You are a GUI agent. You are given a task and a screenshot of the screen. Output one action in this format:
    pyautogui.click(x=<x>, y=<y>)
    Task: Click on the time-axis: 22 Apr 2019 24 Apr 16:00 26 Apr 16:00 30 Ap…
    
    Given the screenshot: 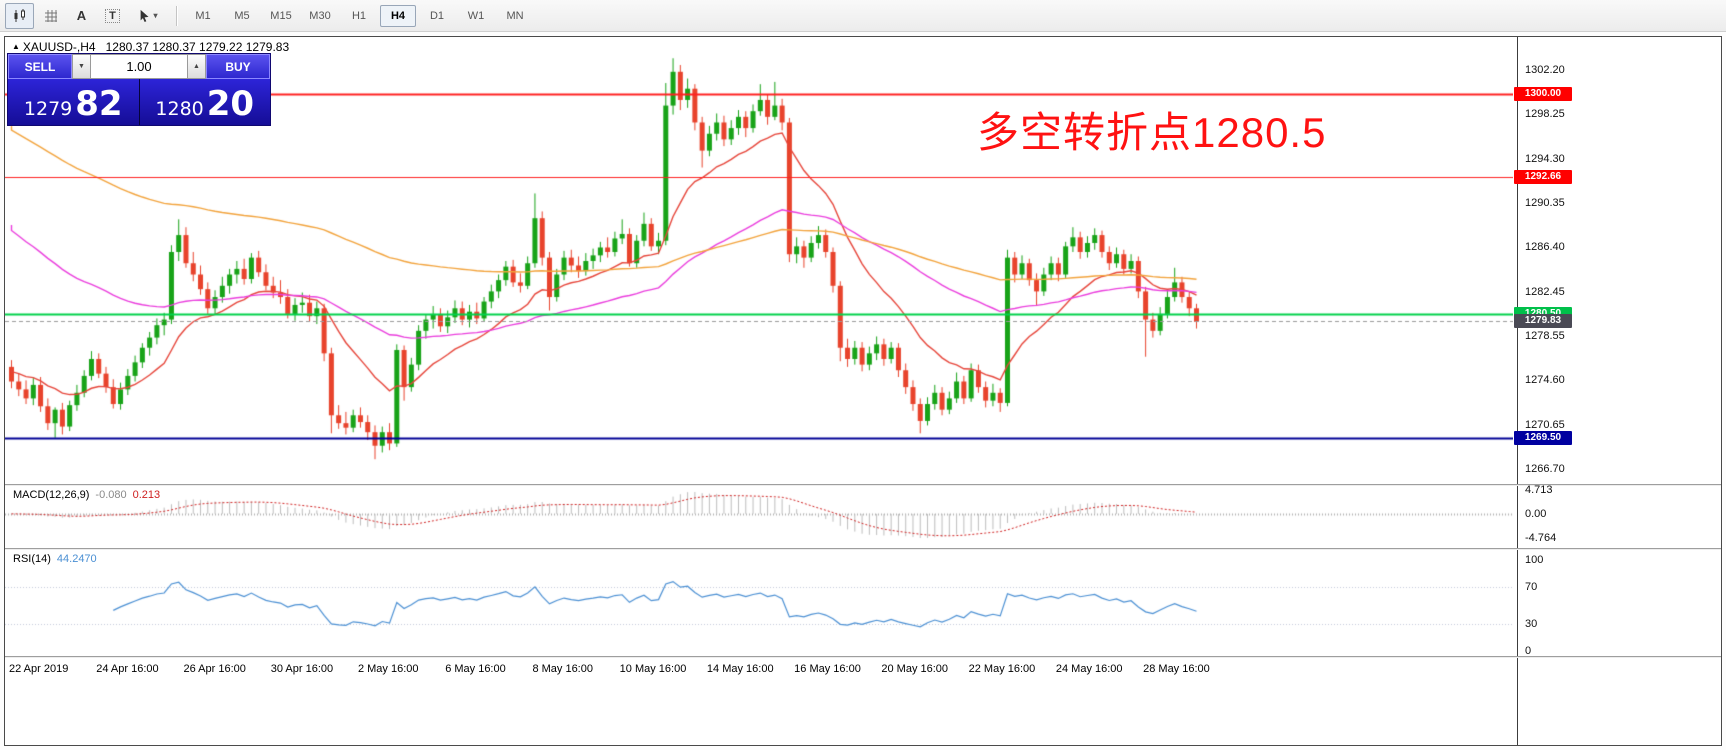 What is the action you would take?
    pyautogui.click(x=759, y=671)
    